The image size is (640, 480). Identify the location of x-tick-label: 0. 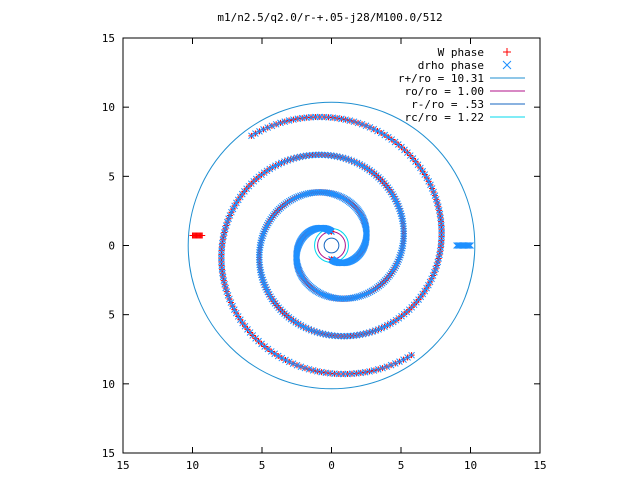
(331, 465).